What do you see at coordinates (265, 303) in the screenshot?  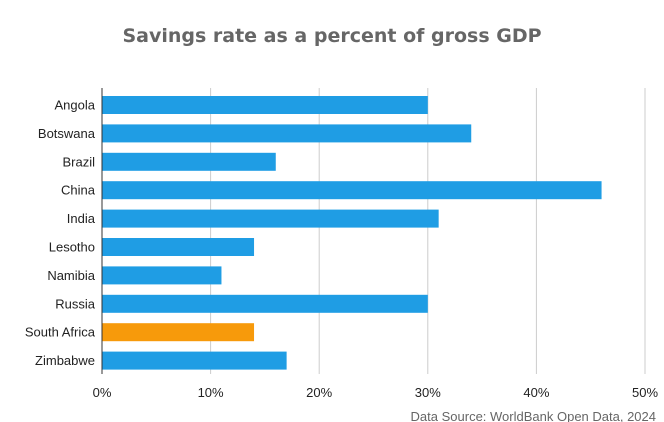 I see `bar-russia` at bounding box center [265, 303].